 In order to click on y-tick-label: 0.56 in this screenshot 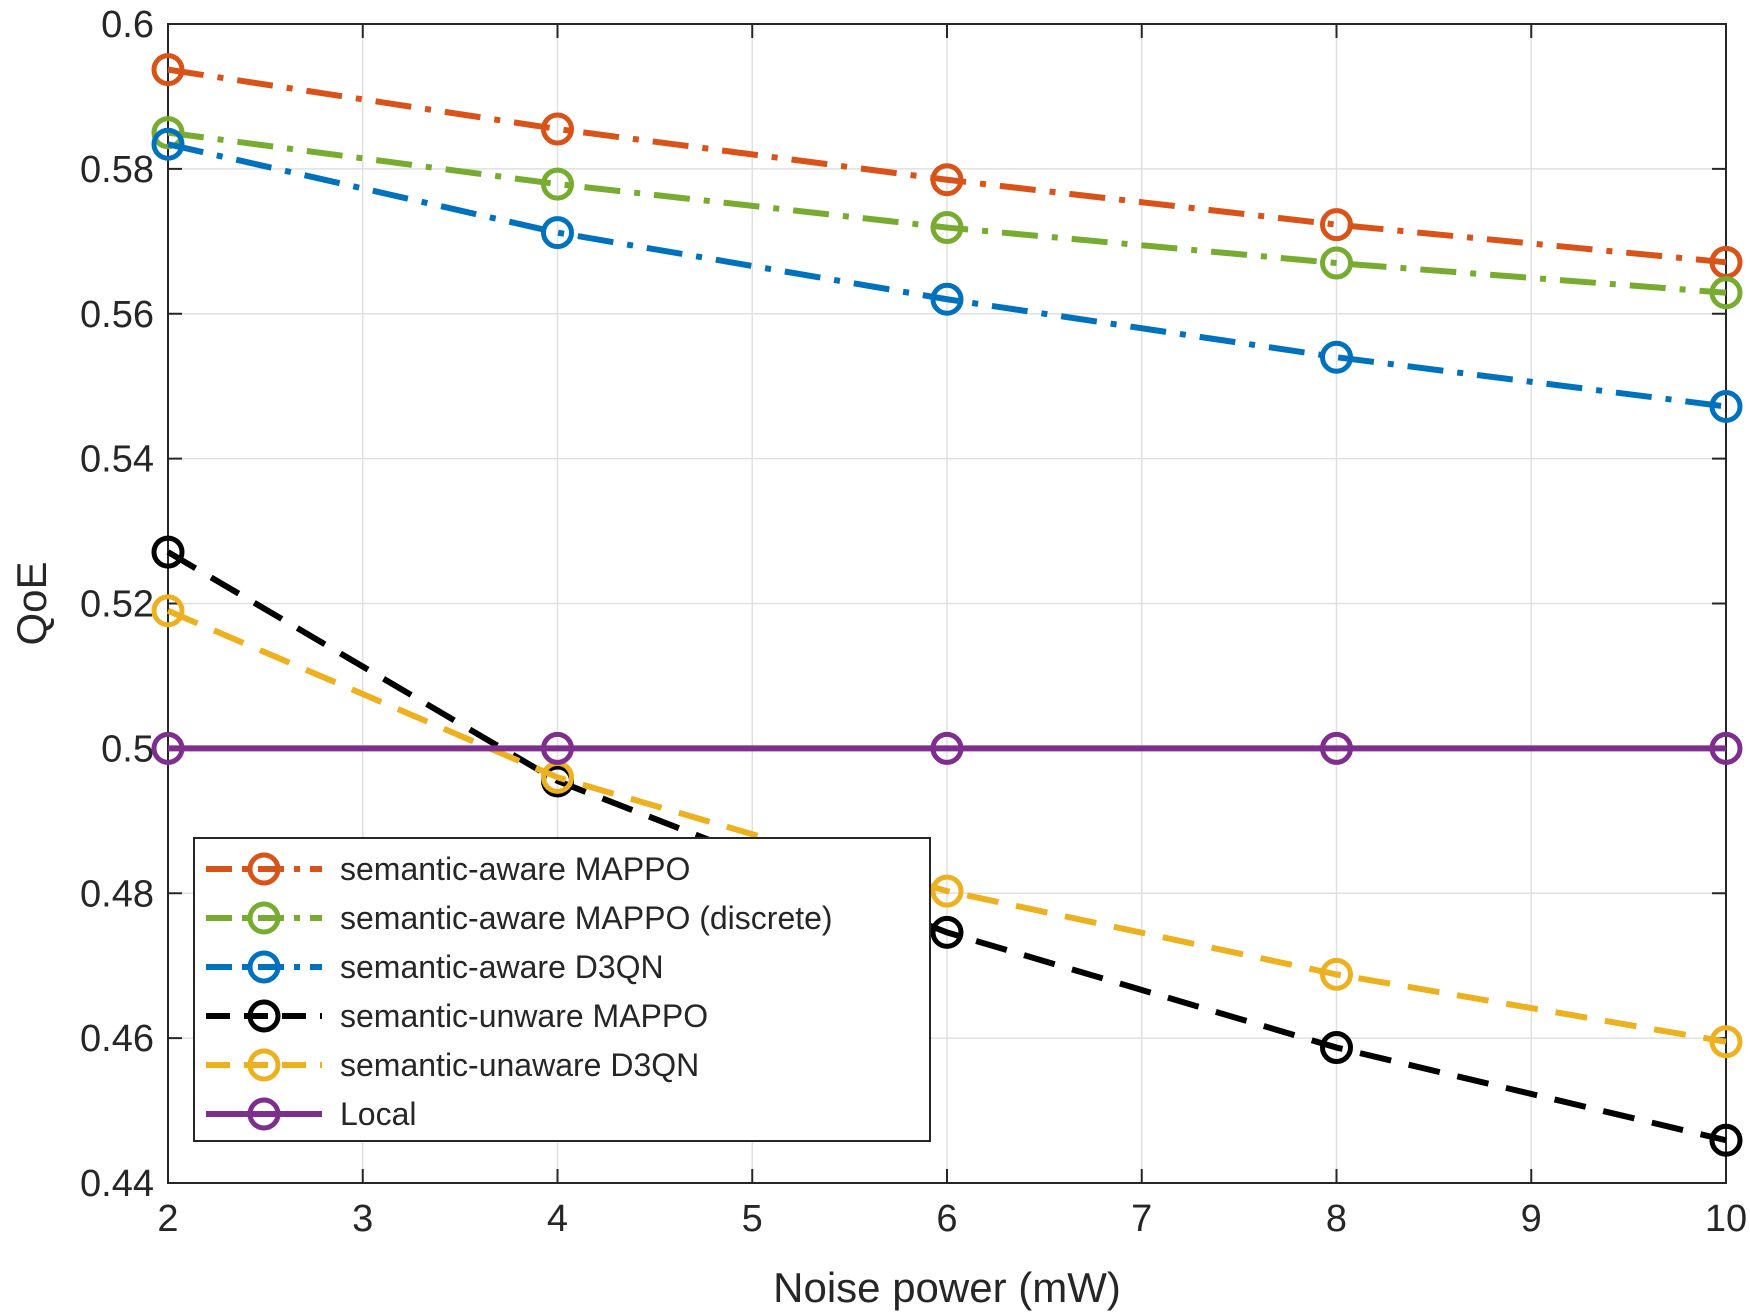, I will do `click(117, 315)`.